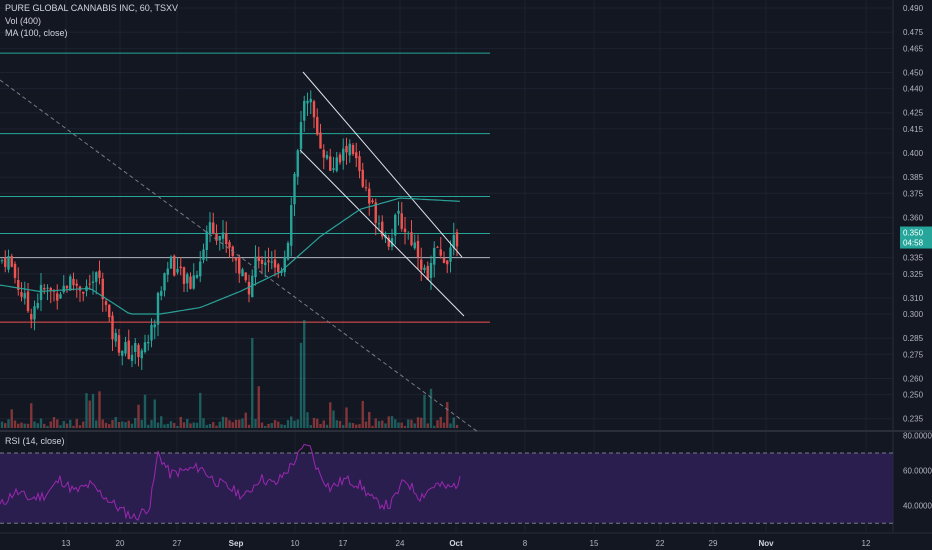 The image size is (932, 550). I want to click on price-tick-label: 0.490, so click(913, 8).